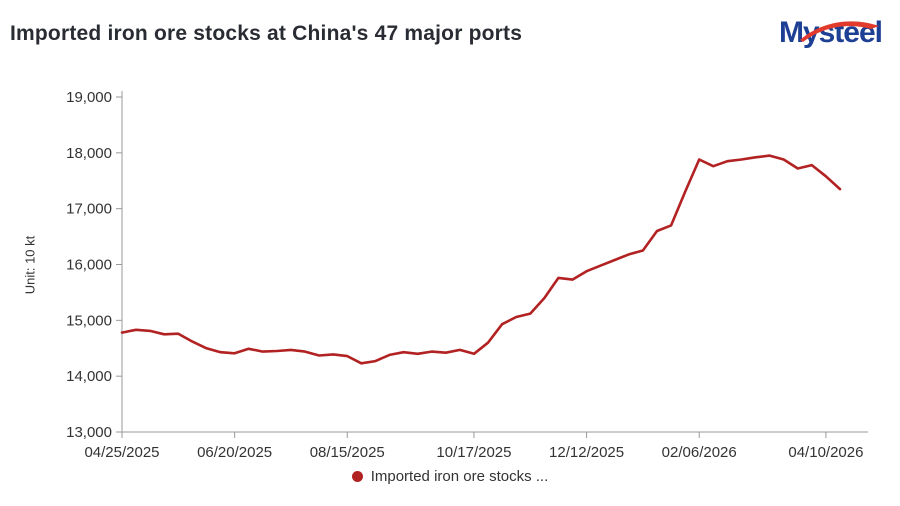  I want to click on x-axis-label: 04/25/2025, so click(121, 452).